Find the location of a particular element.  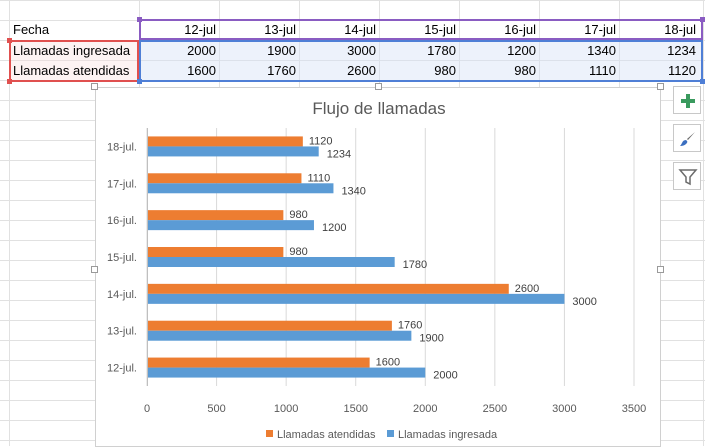

date-cell: 18-jul is located at coordinates (680, 29).